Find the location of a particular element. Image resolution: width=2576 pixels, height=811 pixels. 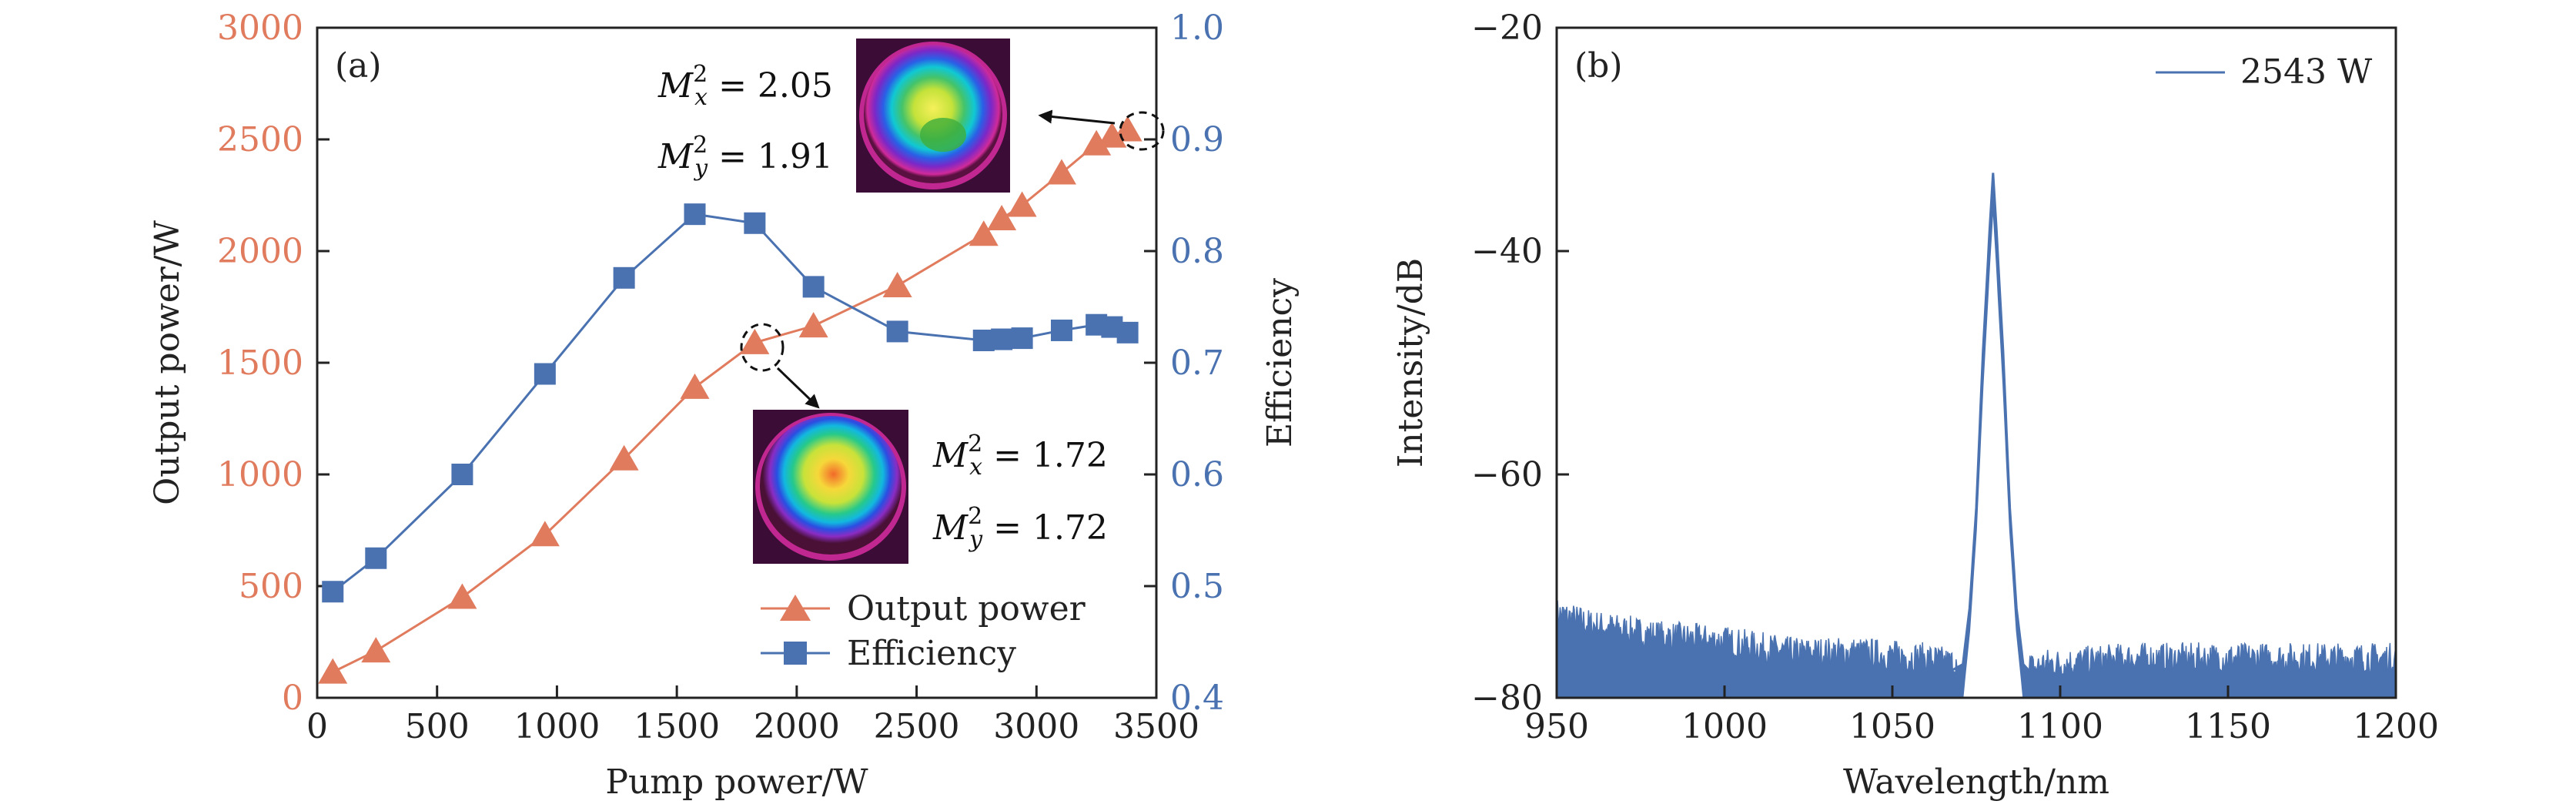

panel-b-y-tick-label: −20 is located at coordinates (1507, 28).